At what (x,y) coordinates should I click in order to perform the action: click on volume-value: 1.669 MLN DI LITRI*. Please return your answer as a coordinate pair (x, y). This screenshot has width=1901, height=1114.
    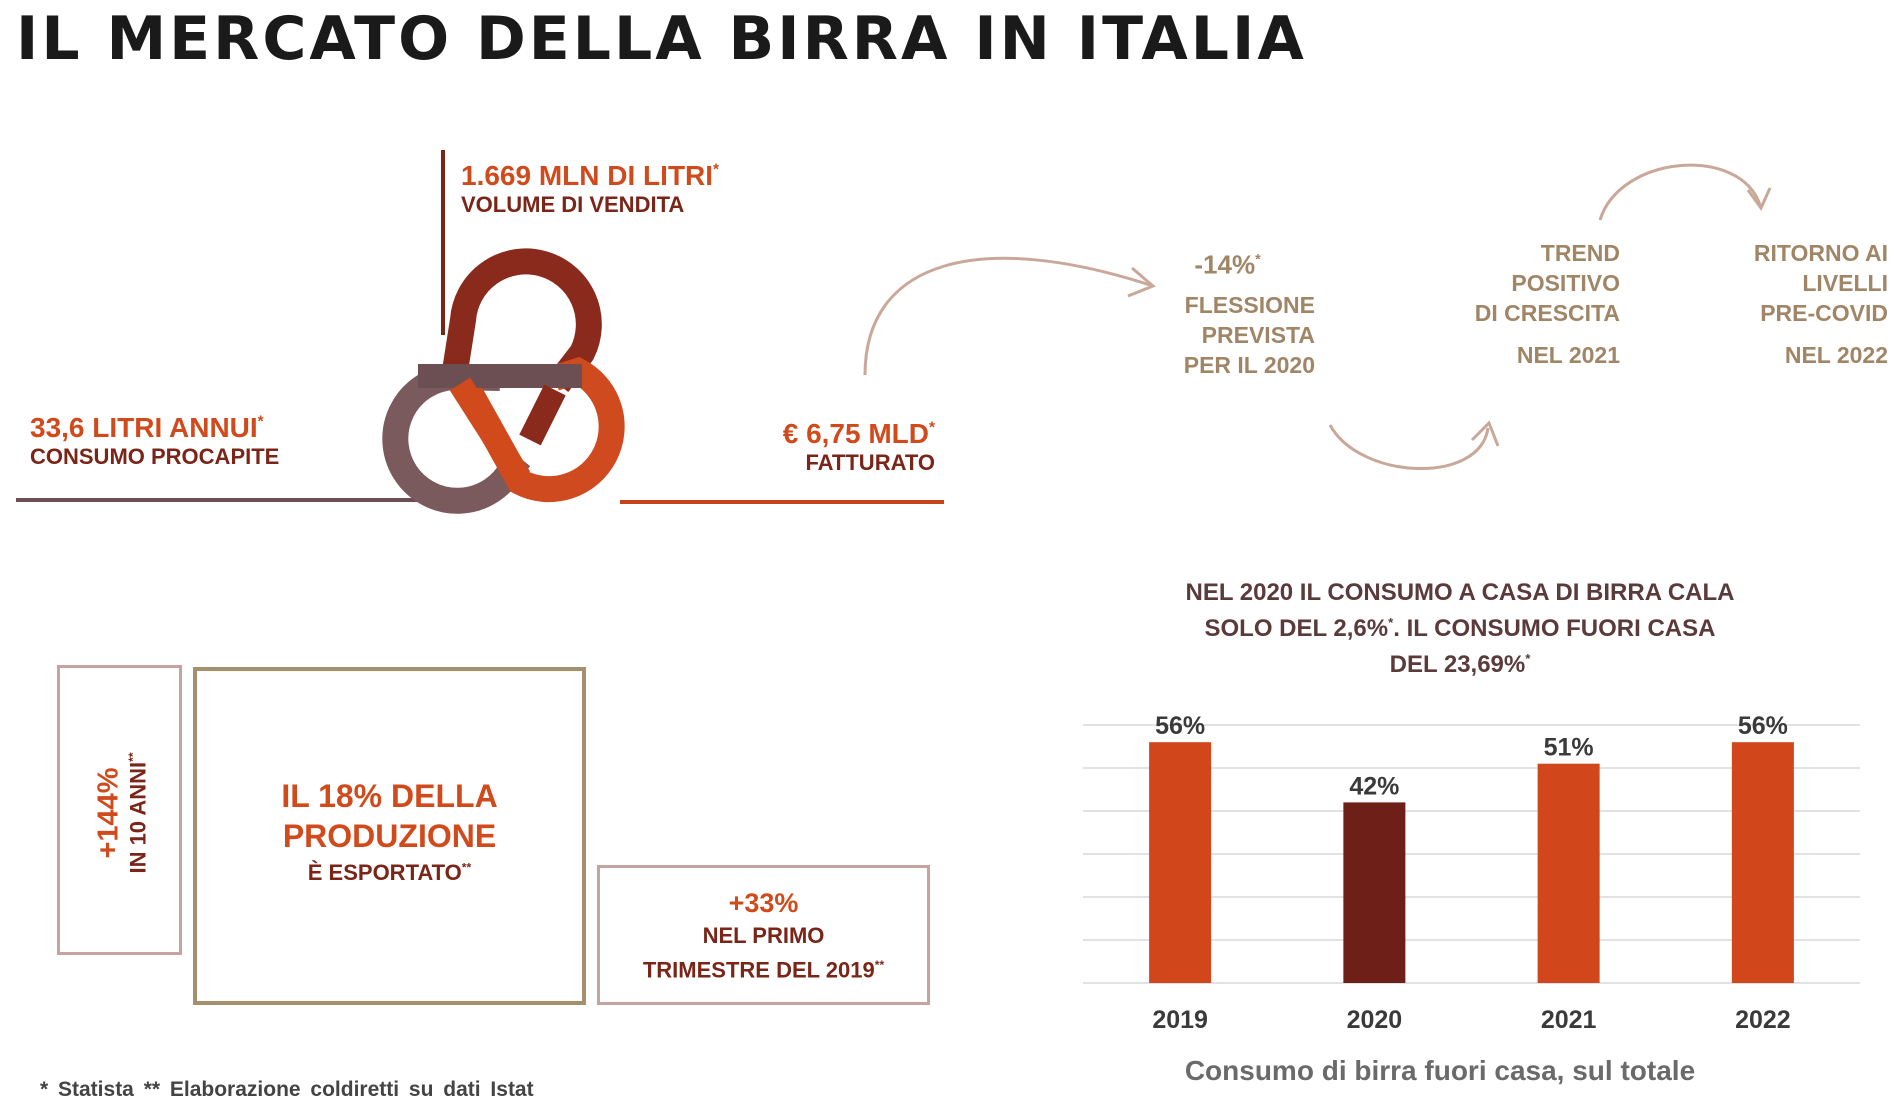
    Looking at the image, I should click on (590, 175).